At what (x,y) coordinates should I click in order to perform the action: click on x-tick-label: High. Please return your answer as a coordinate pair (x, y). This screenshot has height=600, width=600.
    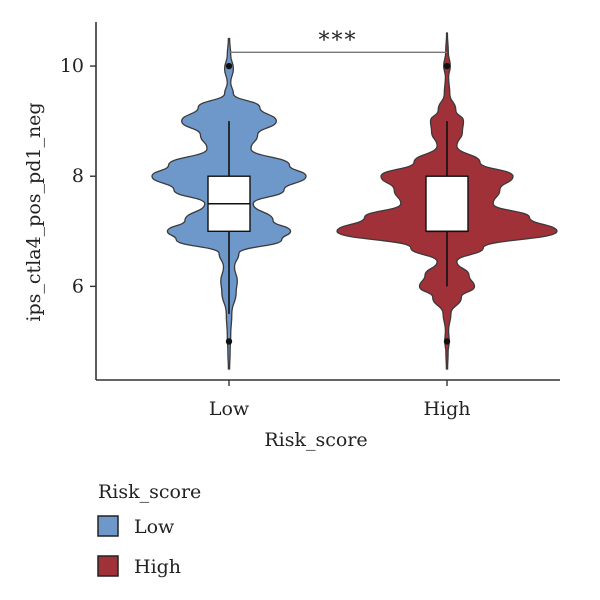
    Looking at the image, I should click on (446, 409).